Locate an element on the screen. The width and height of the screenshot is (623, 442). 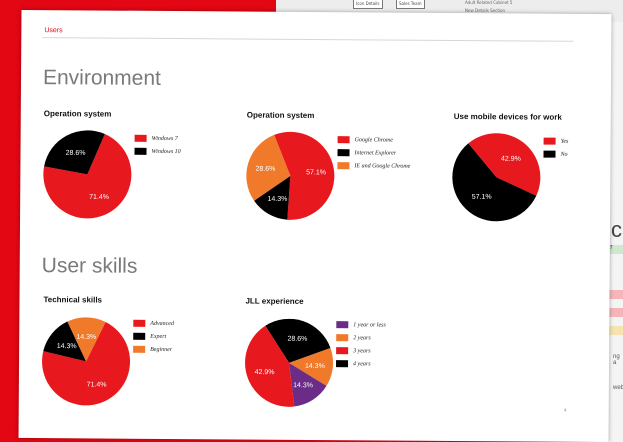
pie-slice-2-years is located at coordinates (311, 366).